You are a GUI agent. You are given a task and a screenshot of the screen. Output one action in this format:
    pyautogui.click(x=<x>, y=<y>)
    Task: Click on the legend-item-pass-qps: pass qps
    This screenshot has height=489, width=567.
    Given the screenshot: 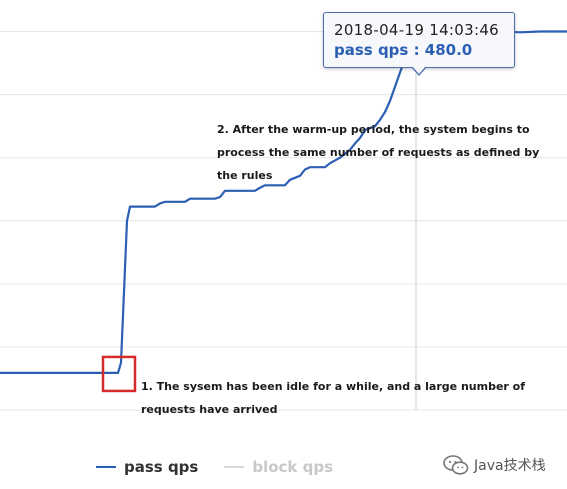 What is the action you would take?
    pyautogui.click(x=147, y=467)
    